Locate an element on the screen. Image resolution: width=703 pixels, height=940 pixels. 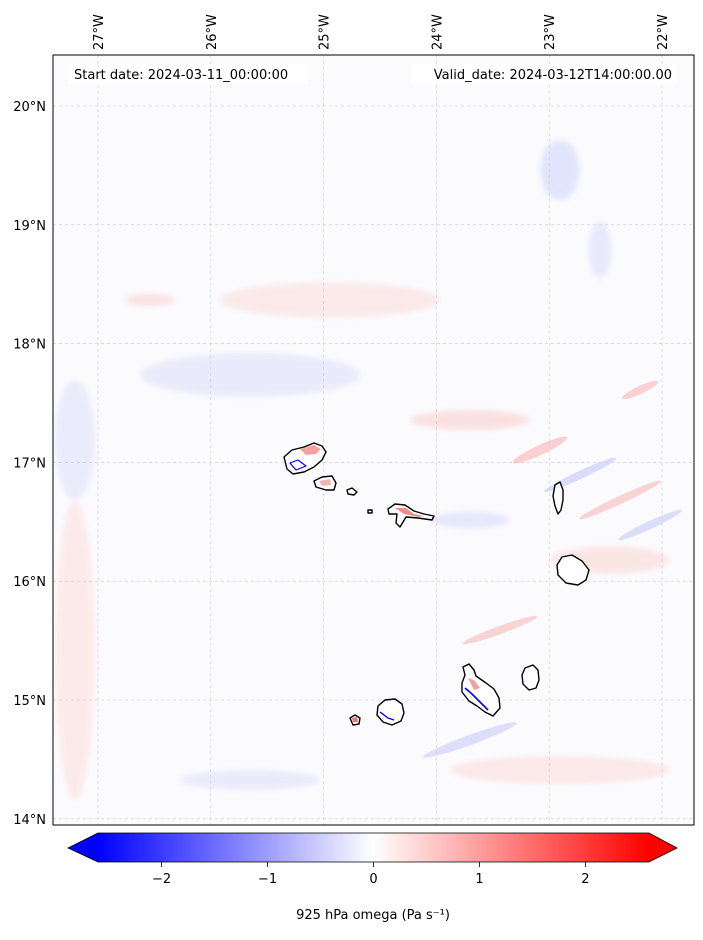
colorbar-tick-label: −1 is located at coordinates (267, 879).